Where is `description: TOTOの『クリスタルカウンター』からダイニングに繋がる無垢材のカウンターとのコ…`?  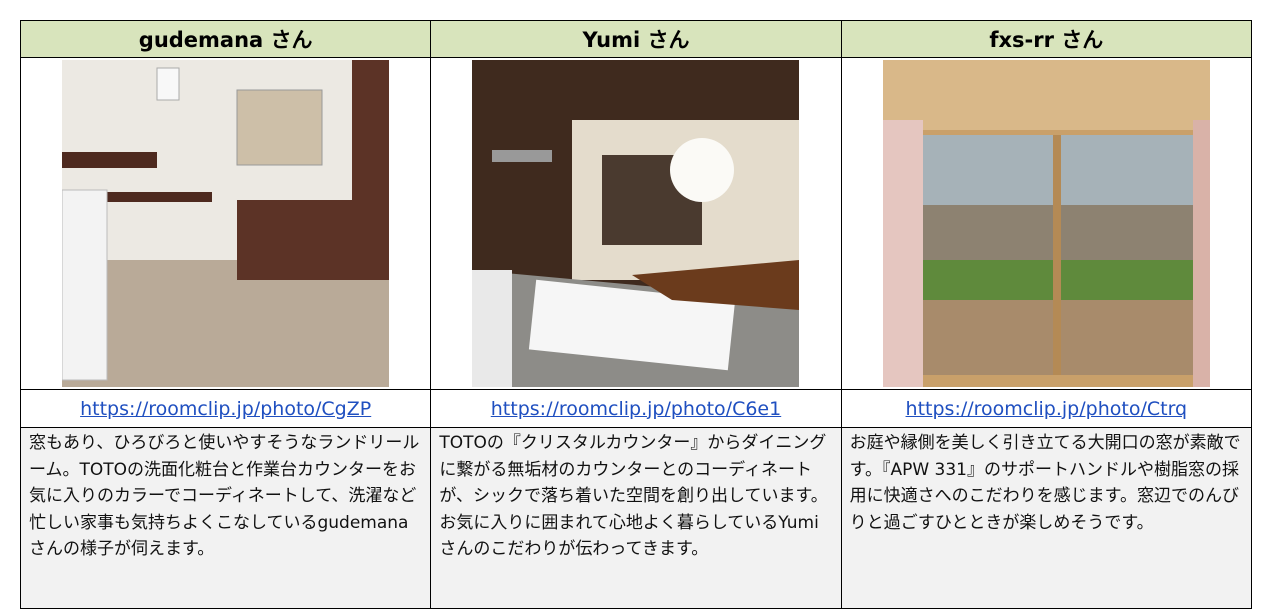
description: TOTOの『クリスタルカウンター』からダイニングに繋がる無垢材のカウンターとのコ… is located at coordinates (636, 518).